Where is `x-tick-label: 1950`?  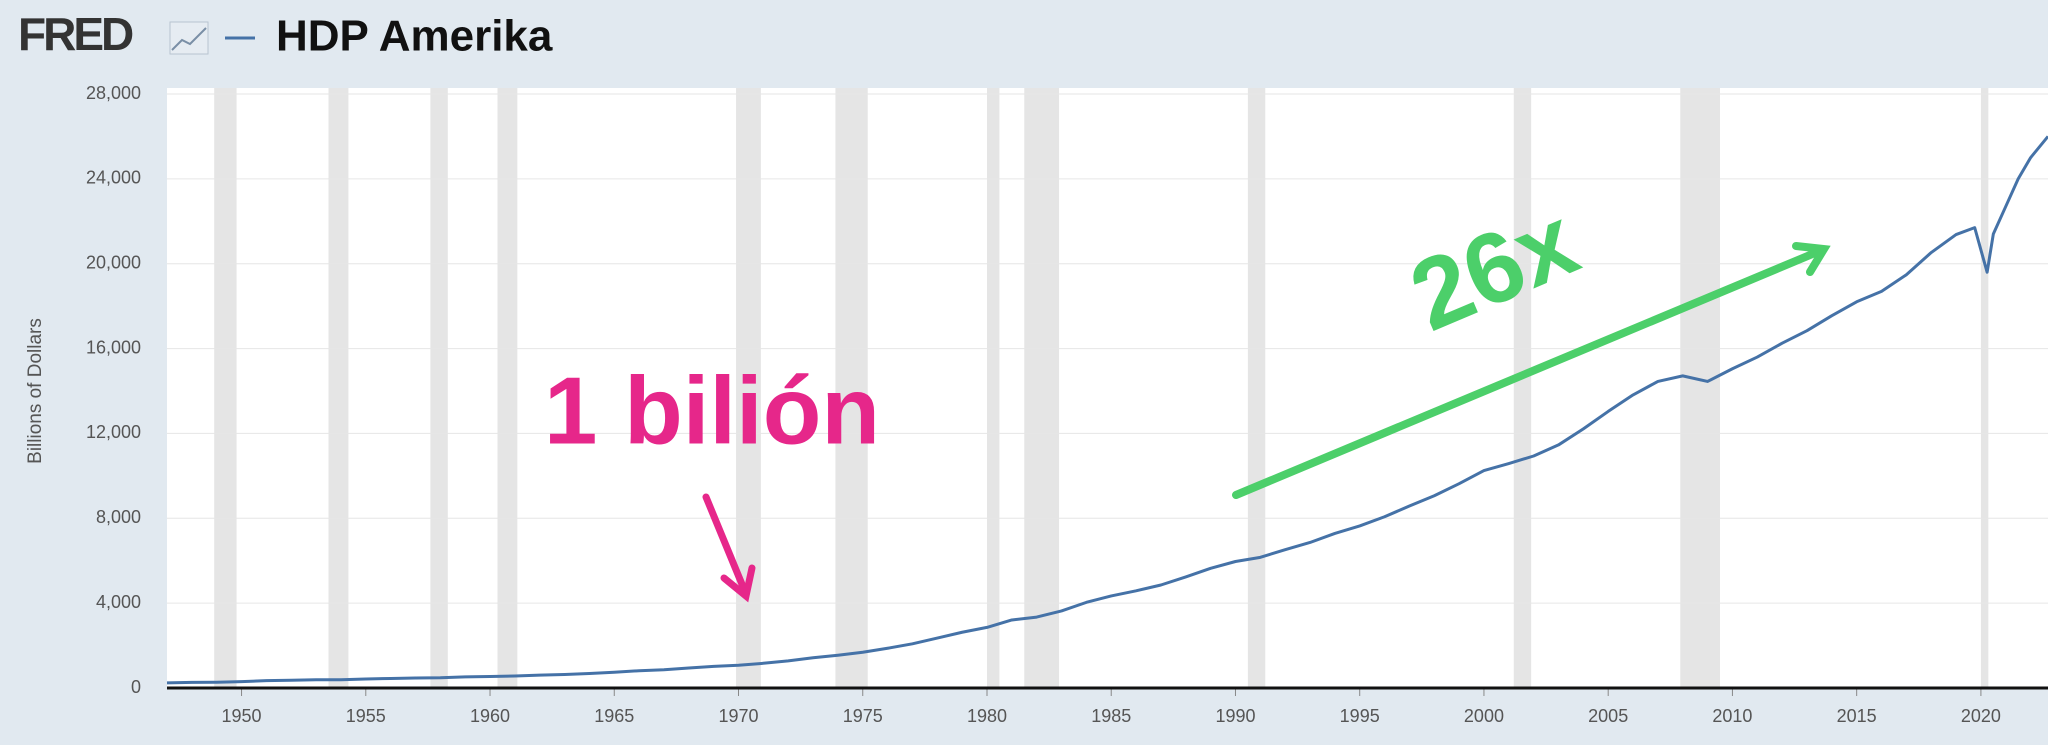 x-tick-label: 1950 is located at coordinates (242, 716).